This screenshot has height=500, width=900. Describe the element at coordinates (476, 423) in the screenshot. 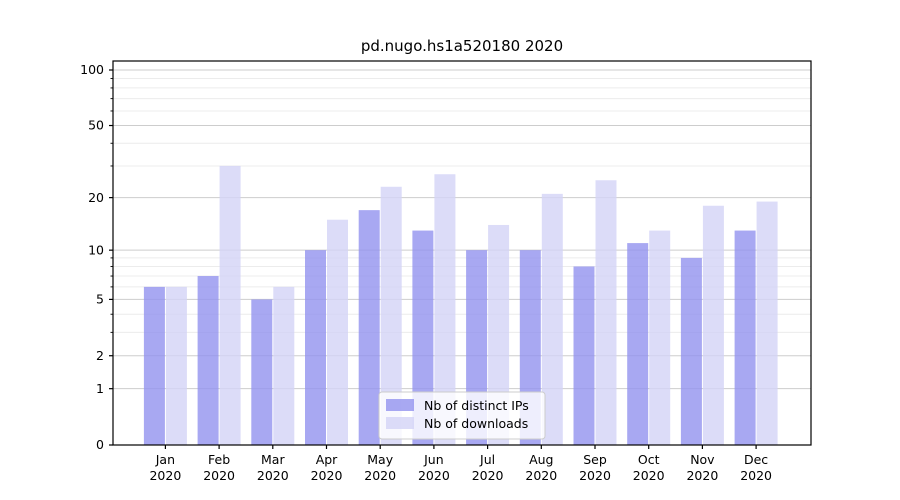

I see `legend-label-nb-of-downloads: Nb of downloads` at that location.